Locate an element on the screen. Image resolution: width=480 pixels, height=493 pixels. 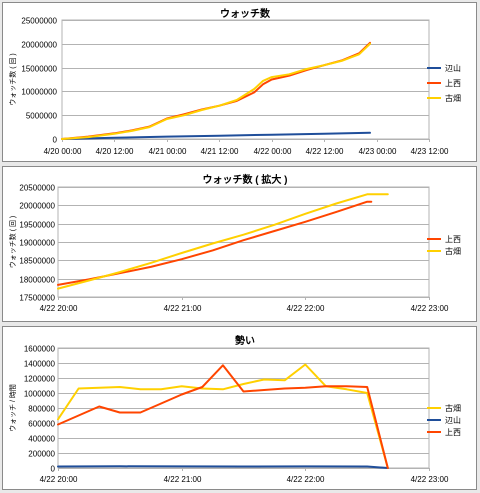
y-tick-label: 18000000 is located at coordinates (37, 280).